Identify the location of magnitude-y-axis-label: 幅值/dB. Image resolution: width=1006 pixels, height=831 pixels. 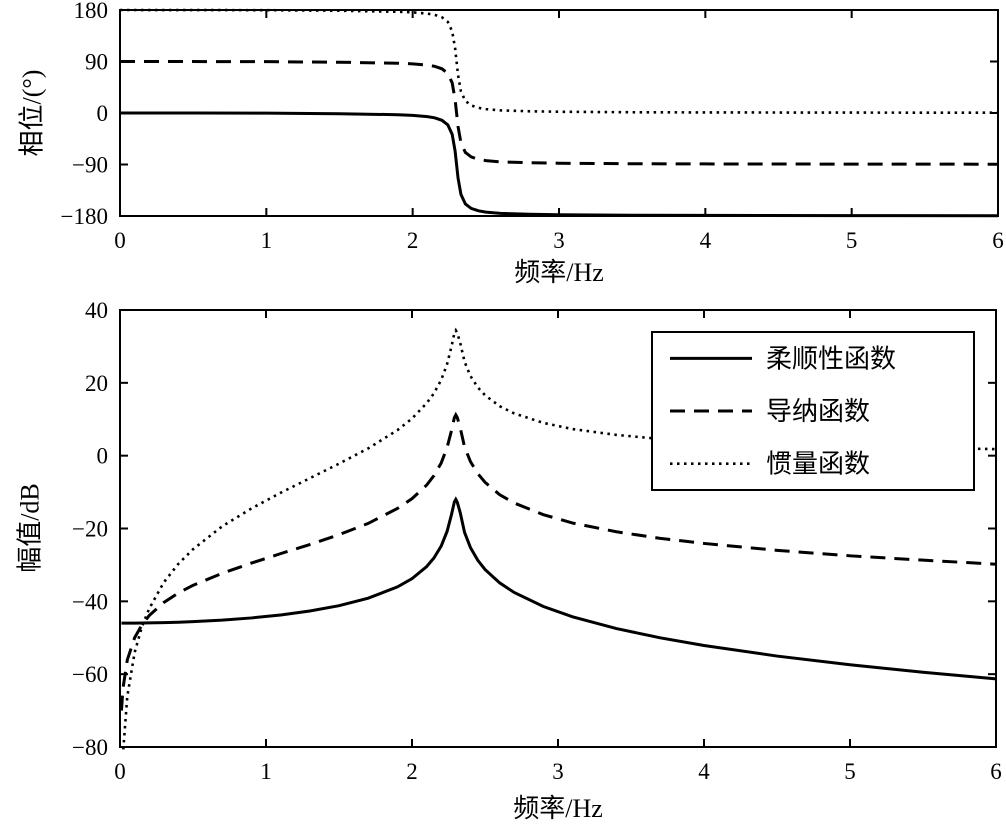
(30, 528).